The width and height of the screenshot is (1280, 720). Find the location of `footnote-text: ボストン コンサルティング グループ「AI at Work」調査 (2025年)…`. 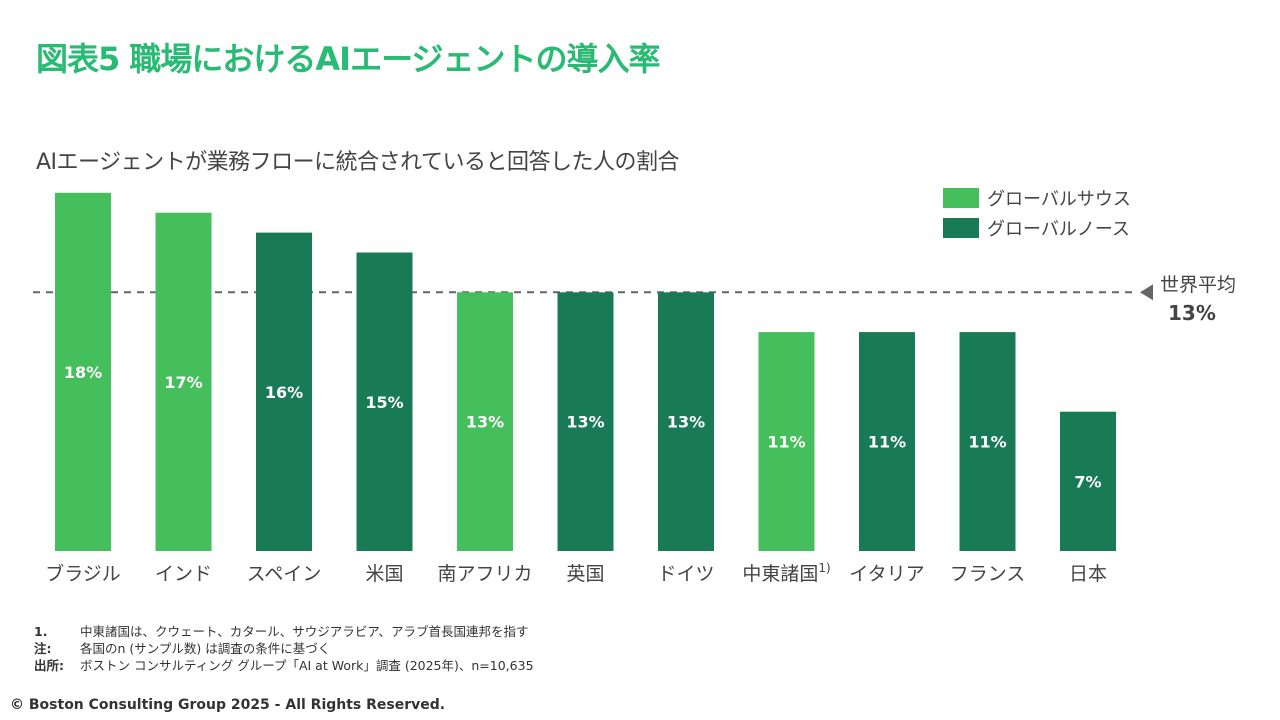

footnote-text: ボストン コンサルティング グループ「AI at Work」調査 (2025年)… is located at coordinates (307, 665).